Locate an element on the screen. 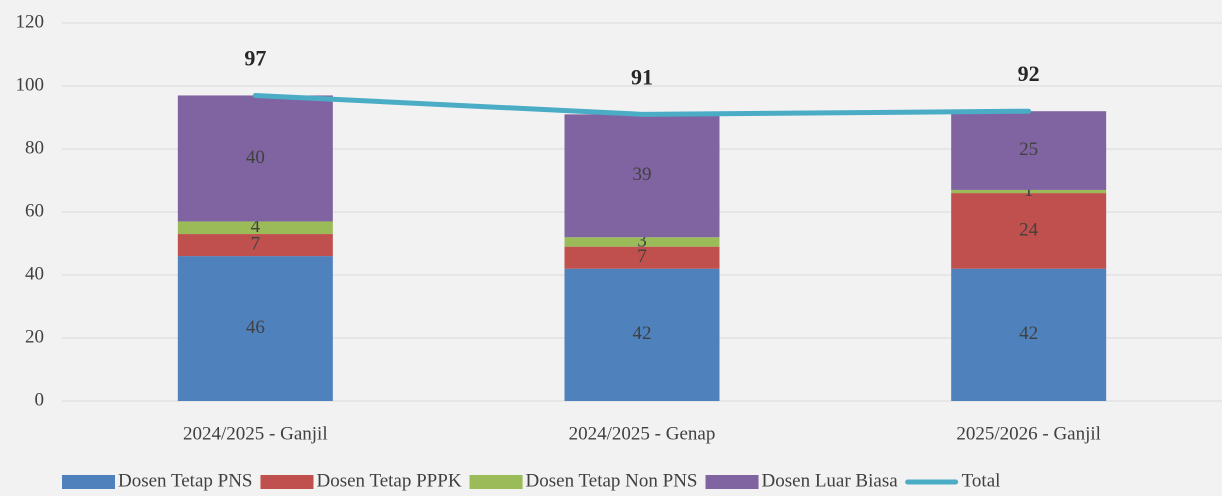 The height and width of the screenshot is (496, 1222). legend-label: Dosen Tetap PPPK is located at coordinates (388, 480).